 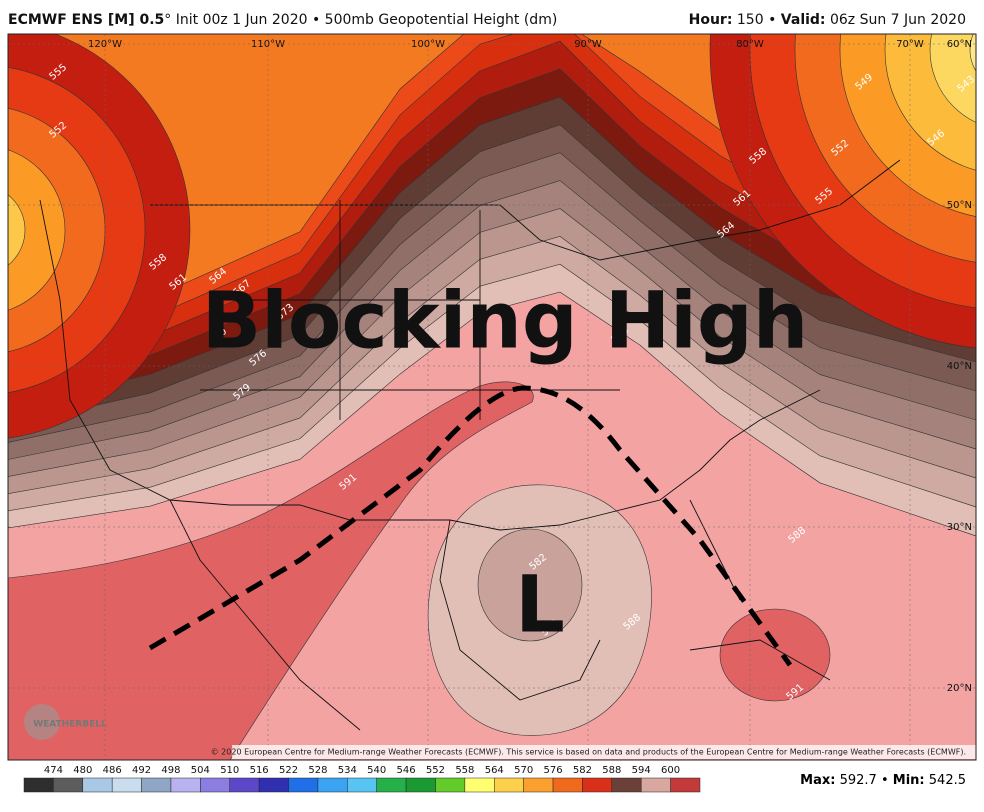 What do you see at coordinates (750, 20) in the screenshot?
I see `hour: 150` at bounding box center [750, 20].